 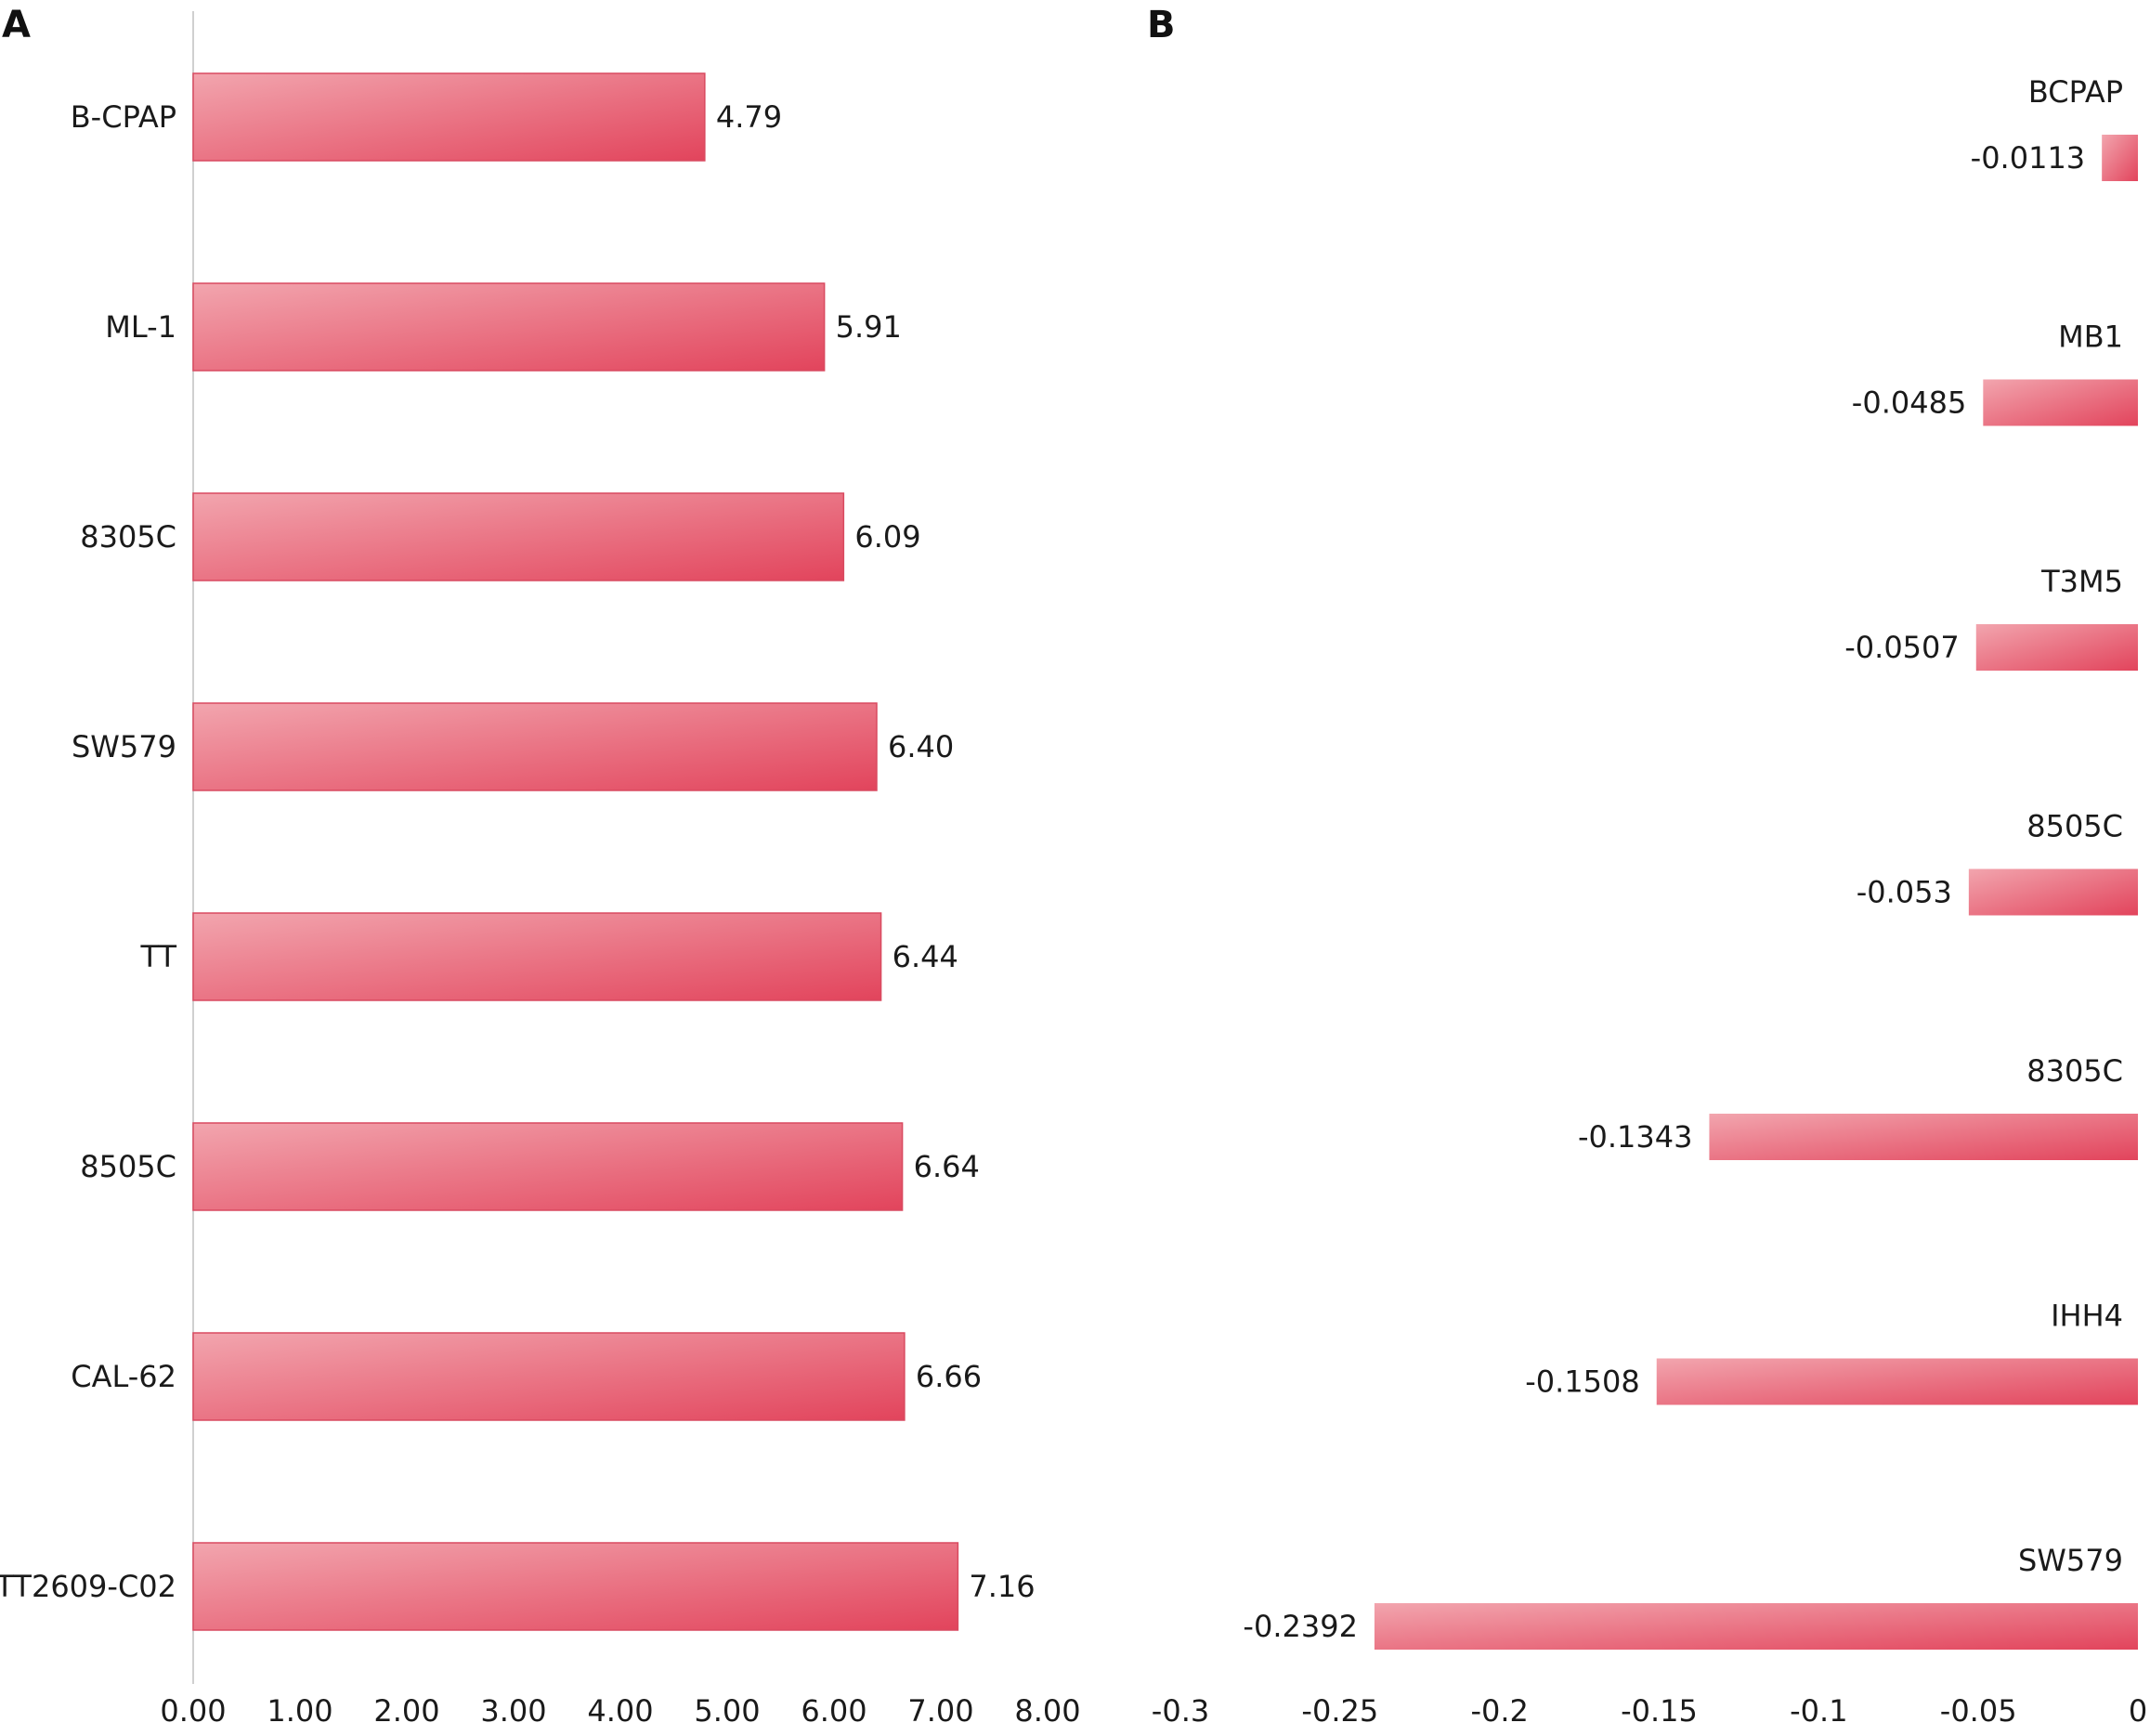 I want to click on panel-a-value-label: 6.44, so click(x=926, y=957).